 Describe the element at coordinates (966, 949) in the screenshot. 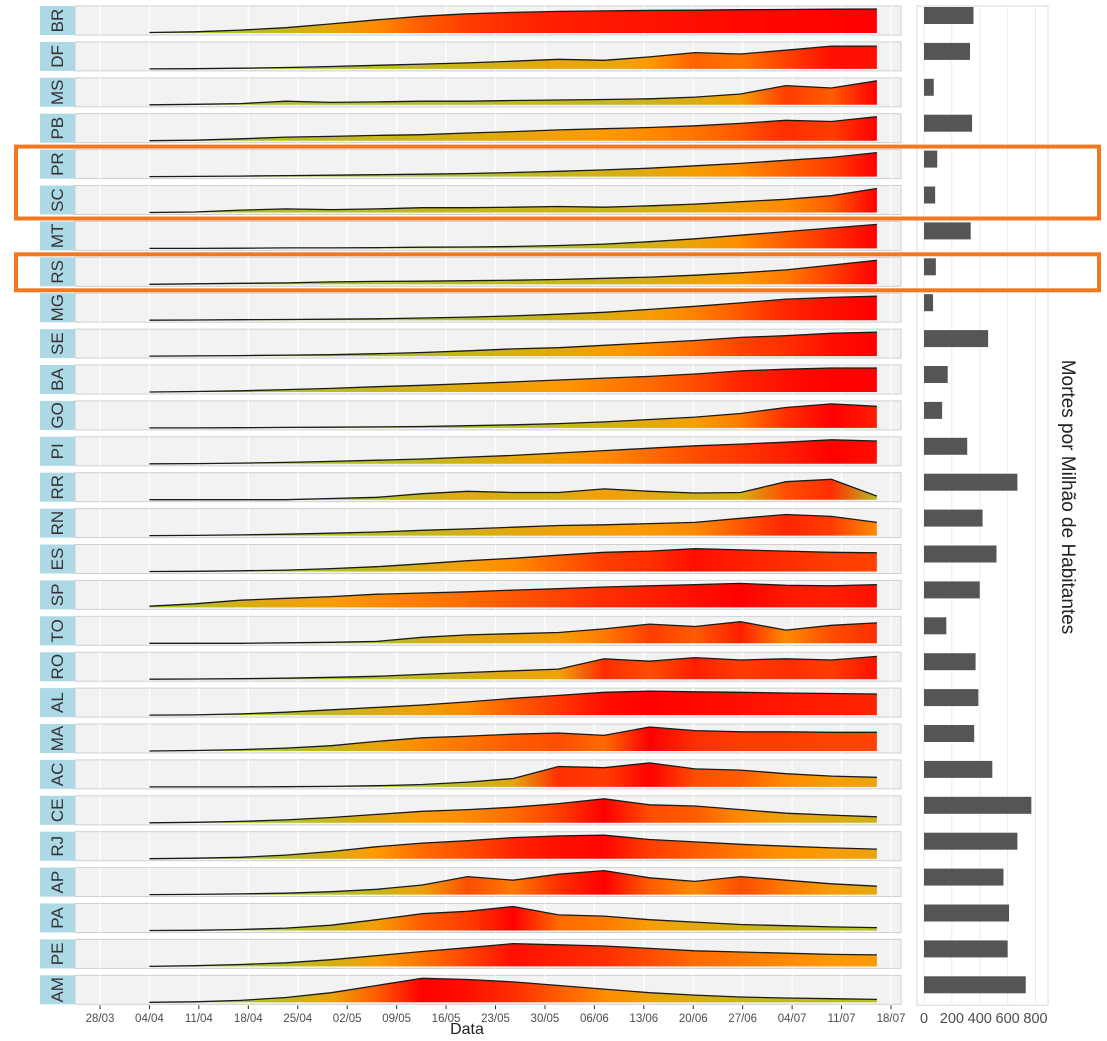

I see `bar-pe` at that location.